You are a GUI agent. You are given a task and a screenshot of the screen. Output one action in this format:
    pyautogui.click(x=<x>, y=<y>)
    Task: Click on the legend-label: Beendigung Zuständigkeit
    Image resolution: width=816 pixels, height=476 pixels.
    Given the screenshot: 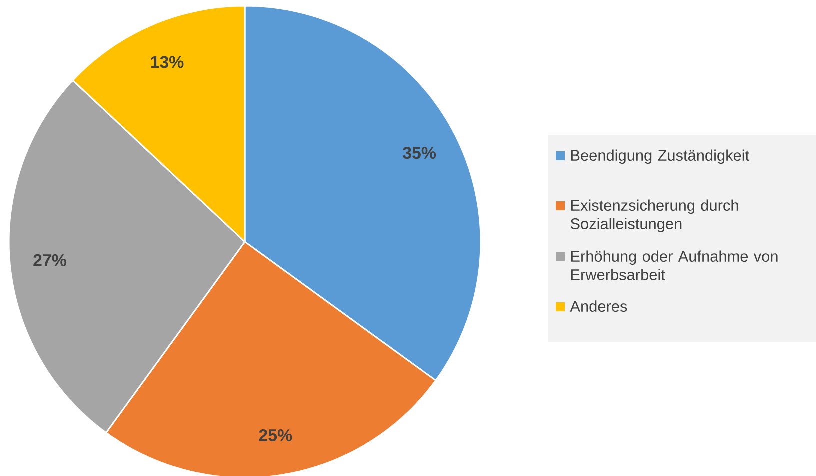 What is the action you would take?
    pyautogui.click(x=660, y=157)
    